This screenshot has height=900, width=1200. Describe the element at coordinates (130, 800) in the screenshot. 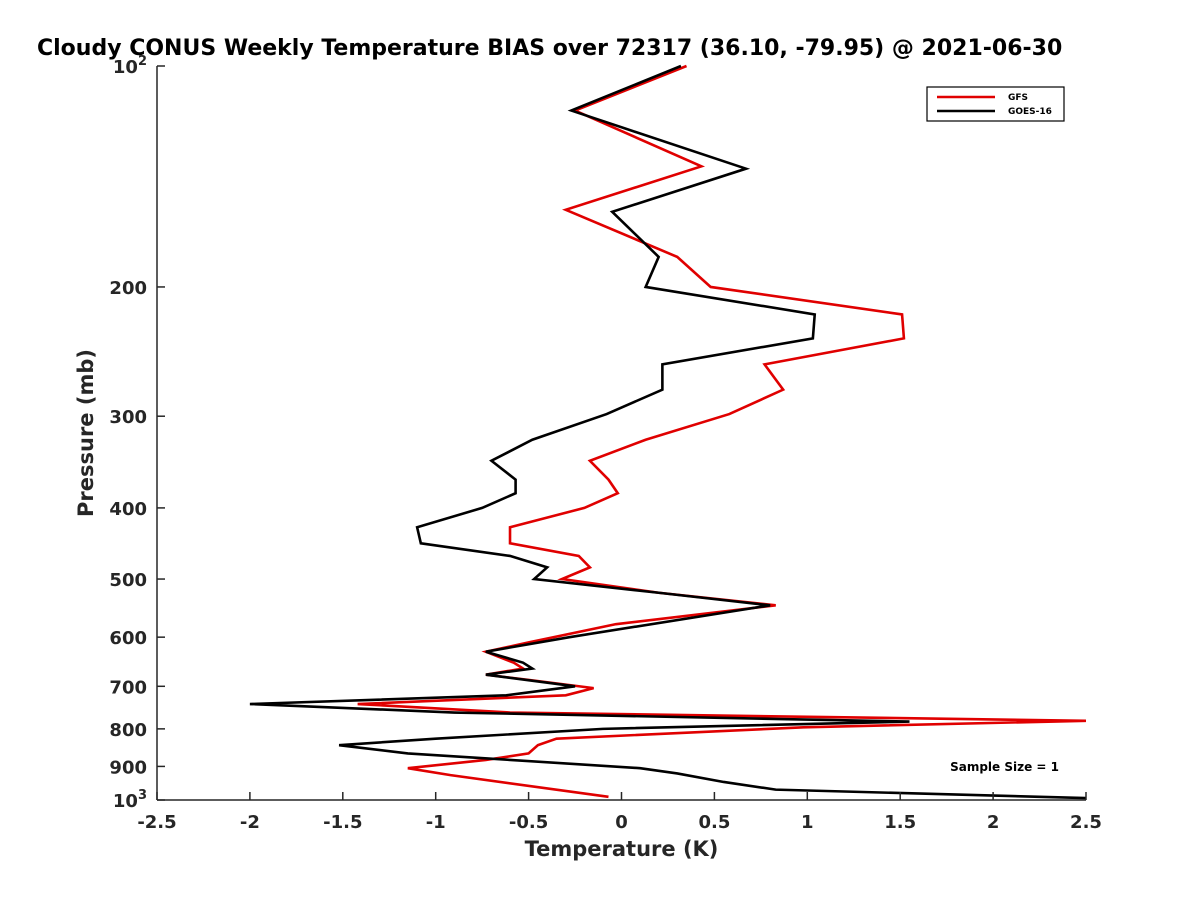

I see `y-tick-label: 10³` at that location.